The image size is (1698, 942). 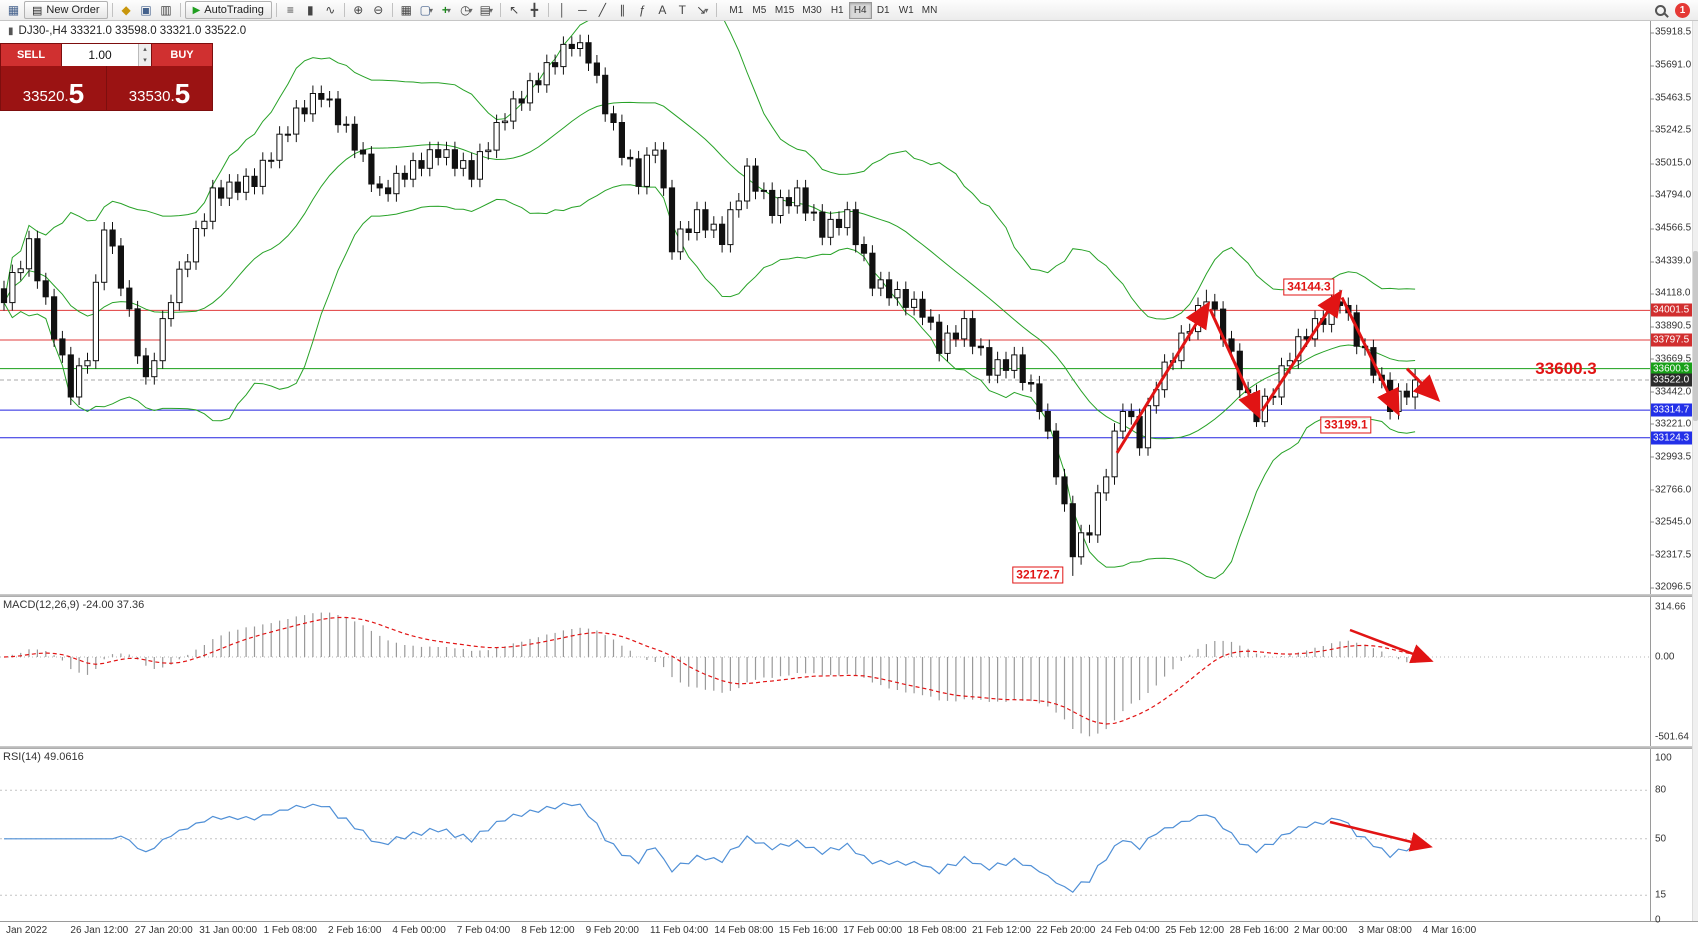 What do you see at coordinates (74, 605) in the screenshot?
I see `macd-indicator-label: MACD(12,26,9) -24.00 37.36` at bounding box center [74, 605].